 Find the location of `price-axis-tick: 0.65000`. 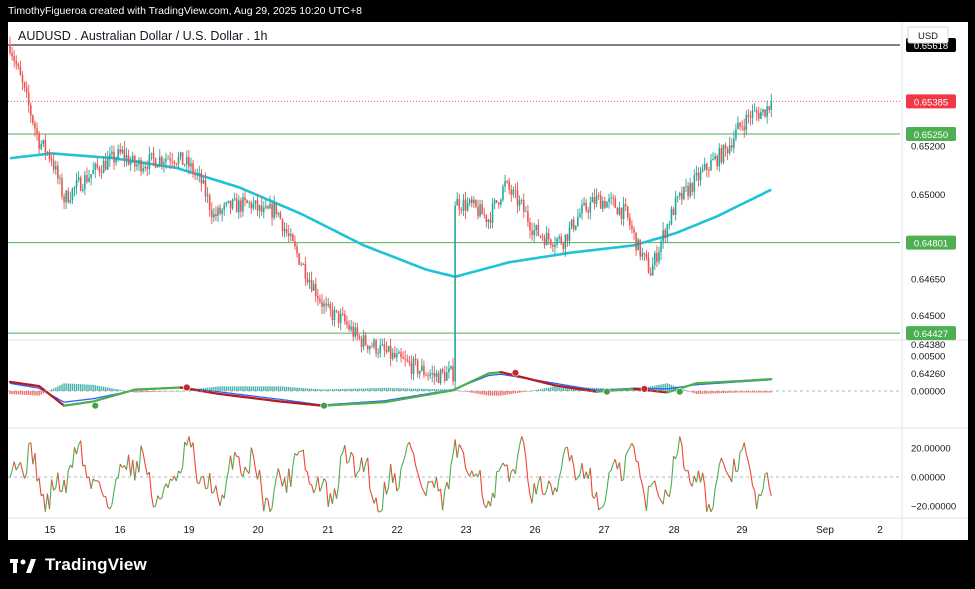

price-axis-tick: 0.65000 is located at coordinates (928, 195).